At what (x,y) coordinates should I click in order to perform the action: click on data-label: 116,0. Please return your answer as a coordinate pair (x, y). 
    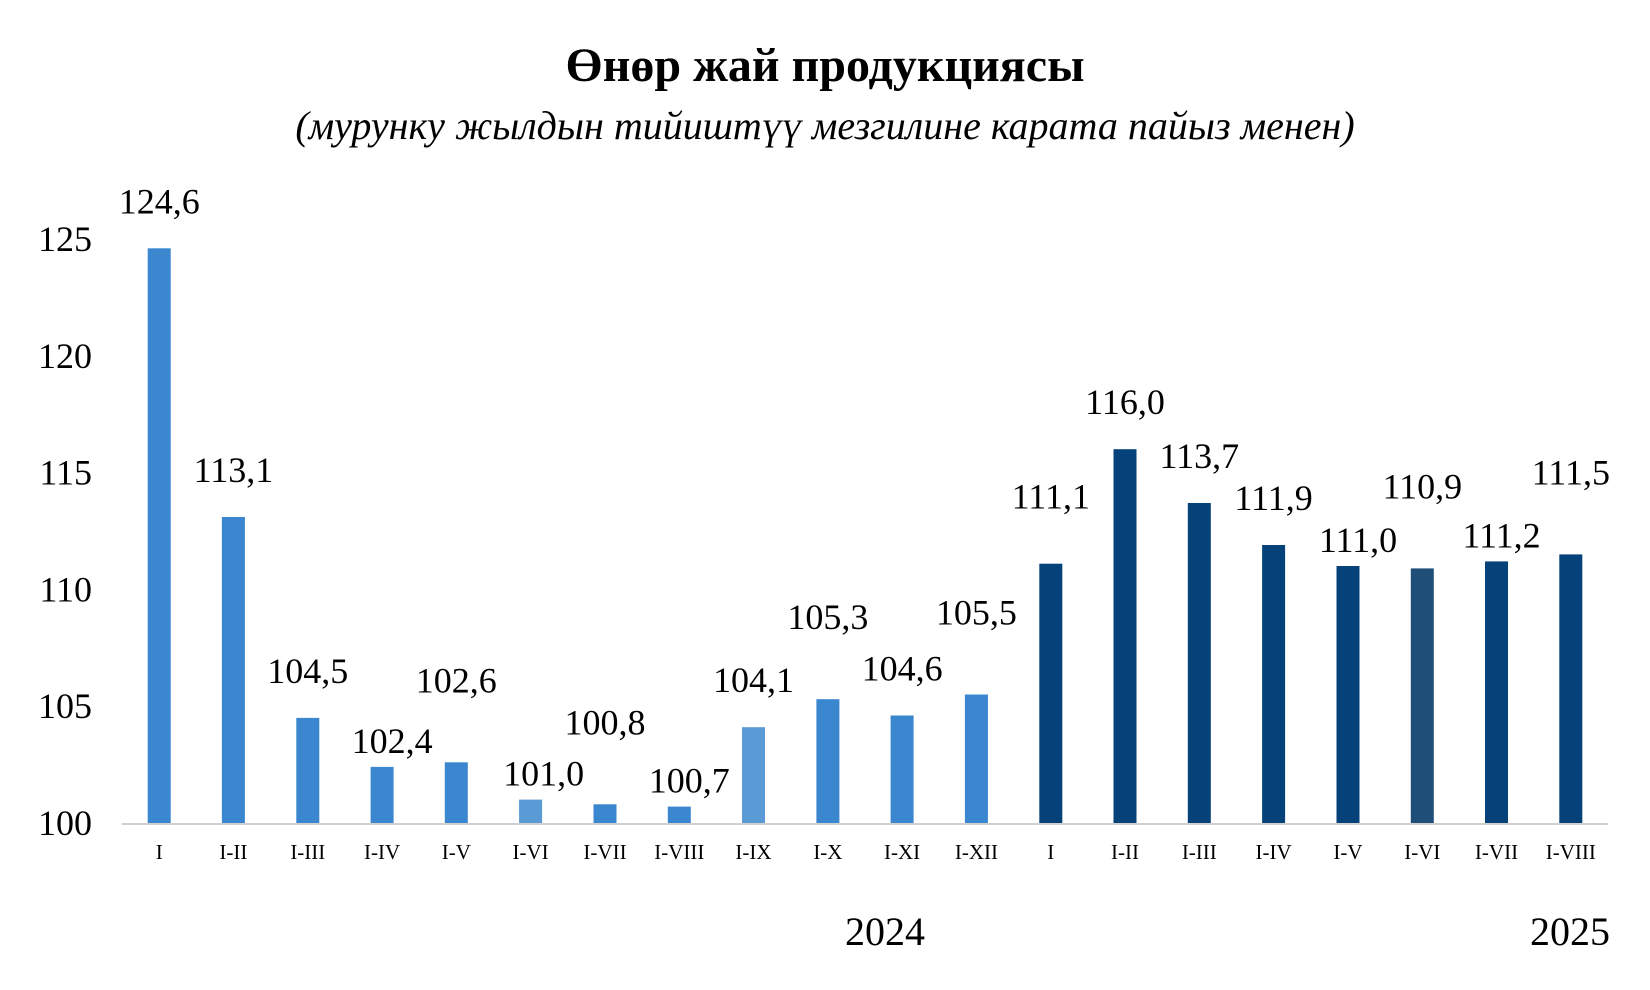
    Looking at the image, I should click on (1125, 402).